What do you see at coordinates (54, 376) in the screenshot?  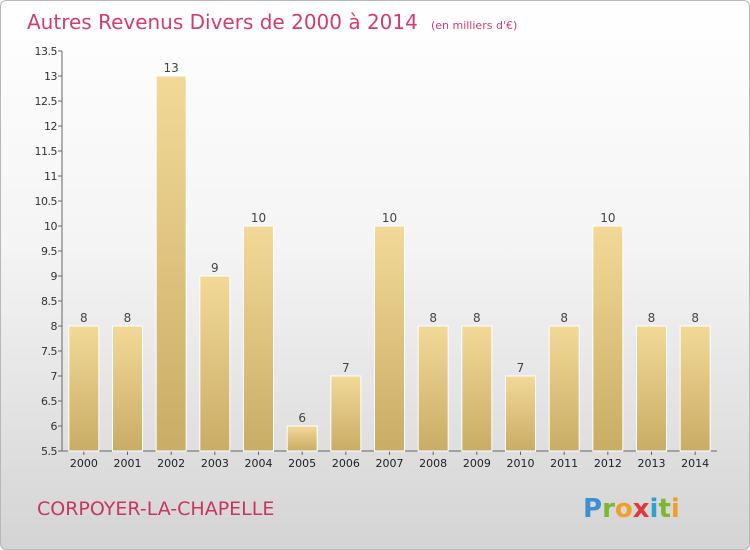 I see `y-tick-label: 7` at bounding box center [54, 376].